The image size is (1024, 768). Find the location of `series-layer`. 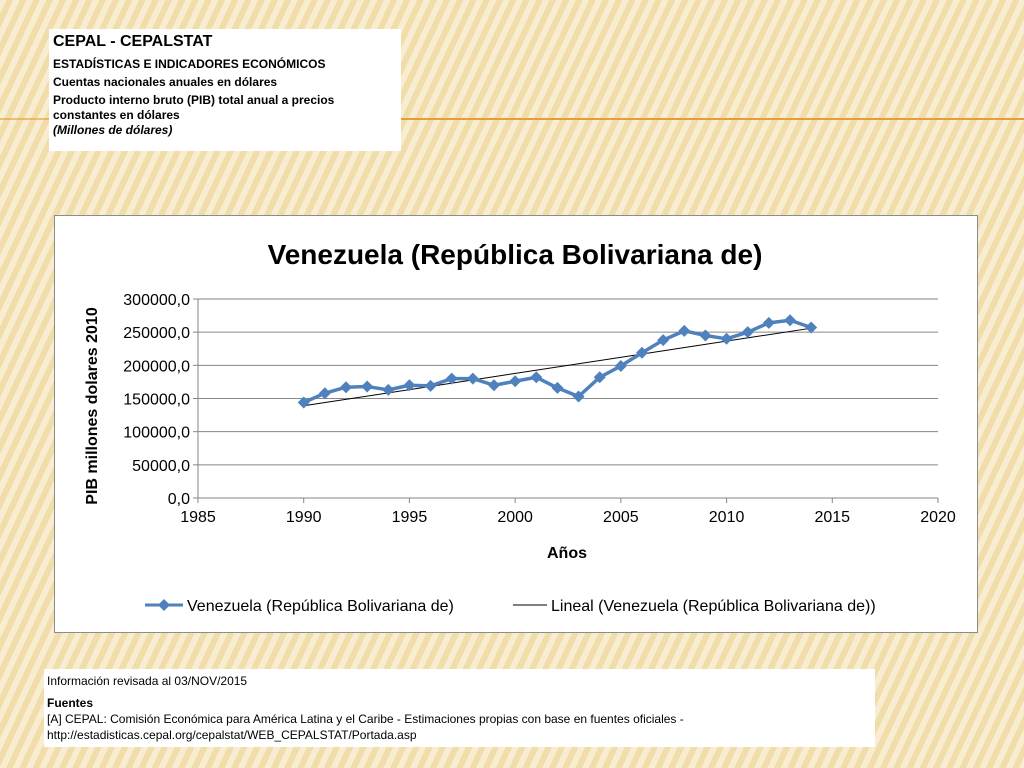

series-layer is located at coordinates (557, 361).